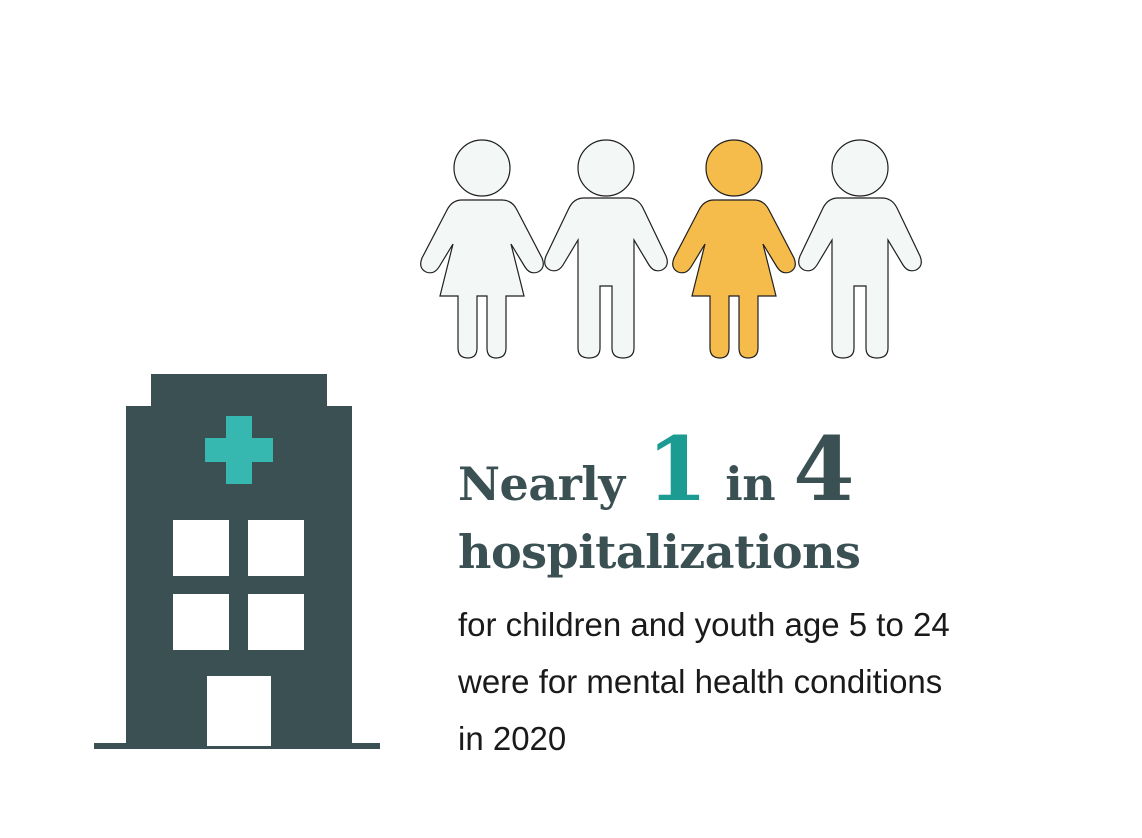 The width and height of the screenshot is (1142, 838). I want to click on girl-icon-highlighted, so click(734, 249).